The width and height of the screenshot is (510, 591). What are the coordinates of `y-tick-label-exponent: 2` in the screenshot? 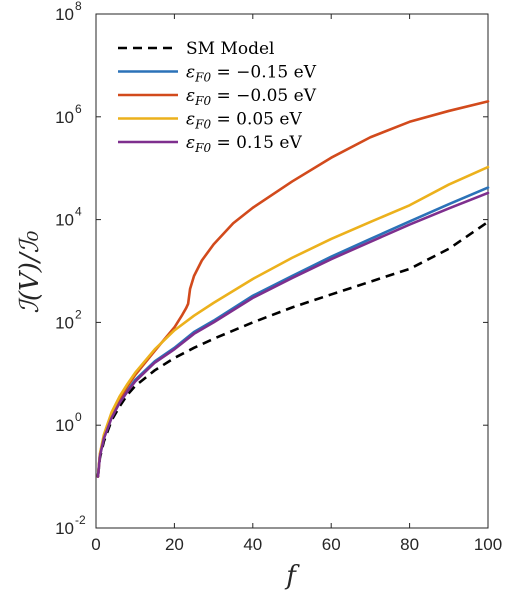 It's located at (78, 314).